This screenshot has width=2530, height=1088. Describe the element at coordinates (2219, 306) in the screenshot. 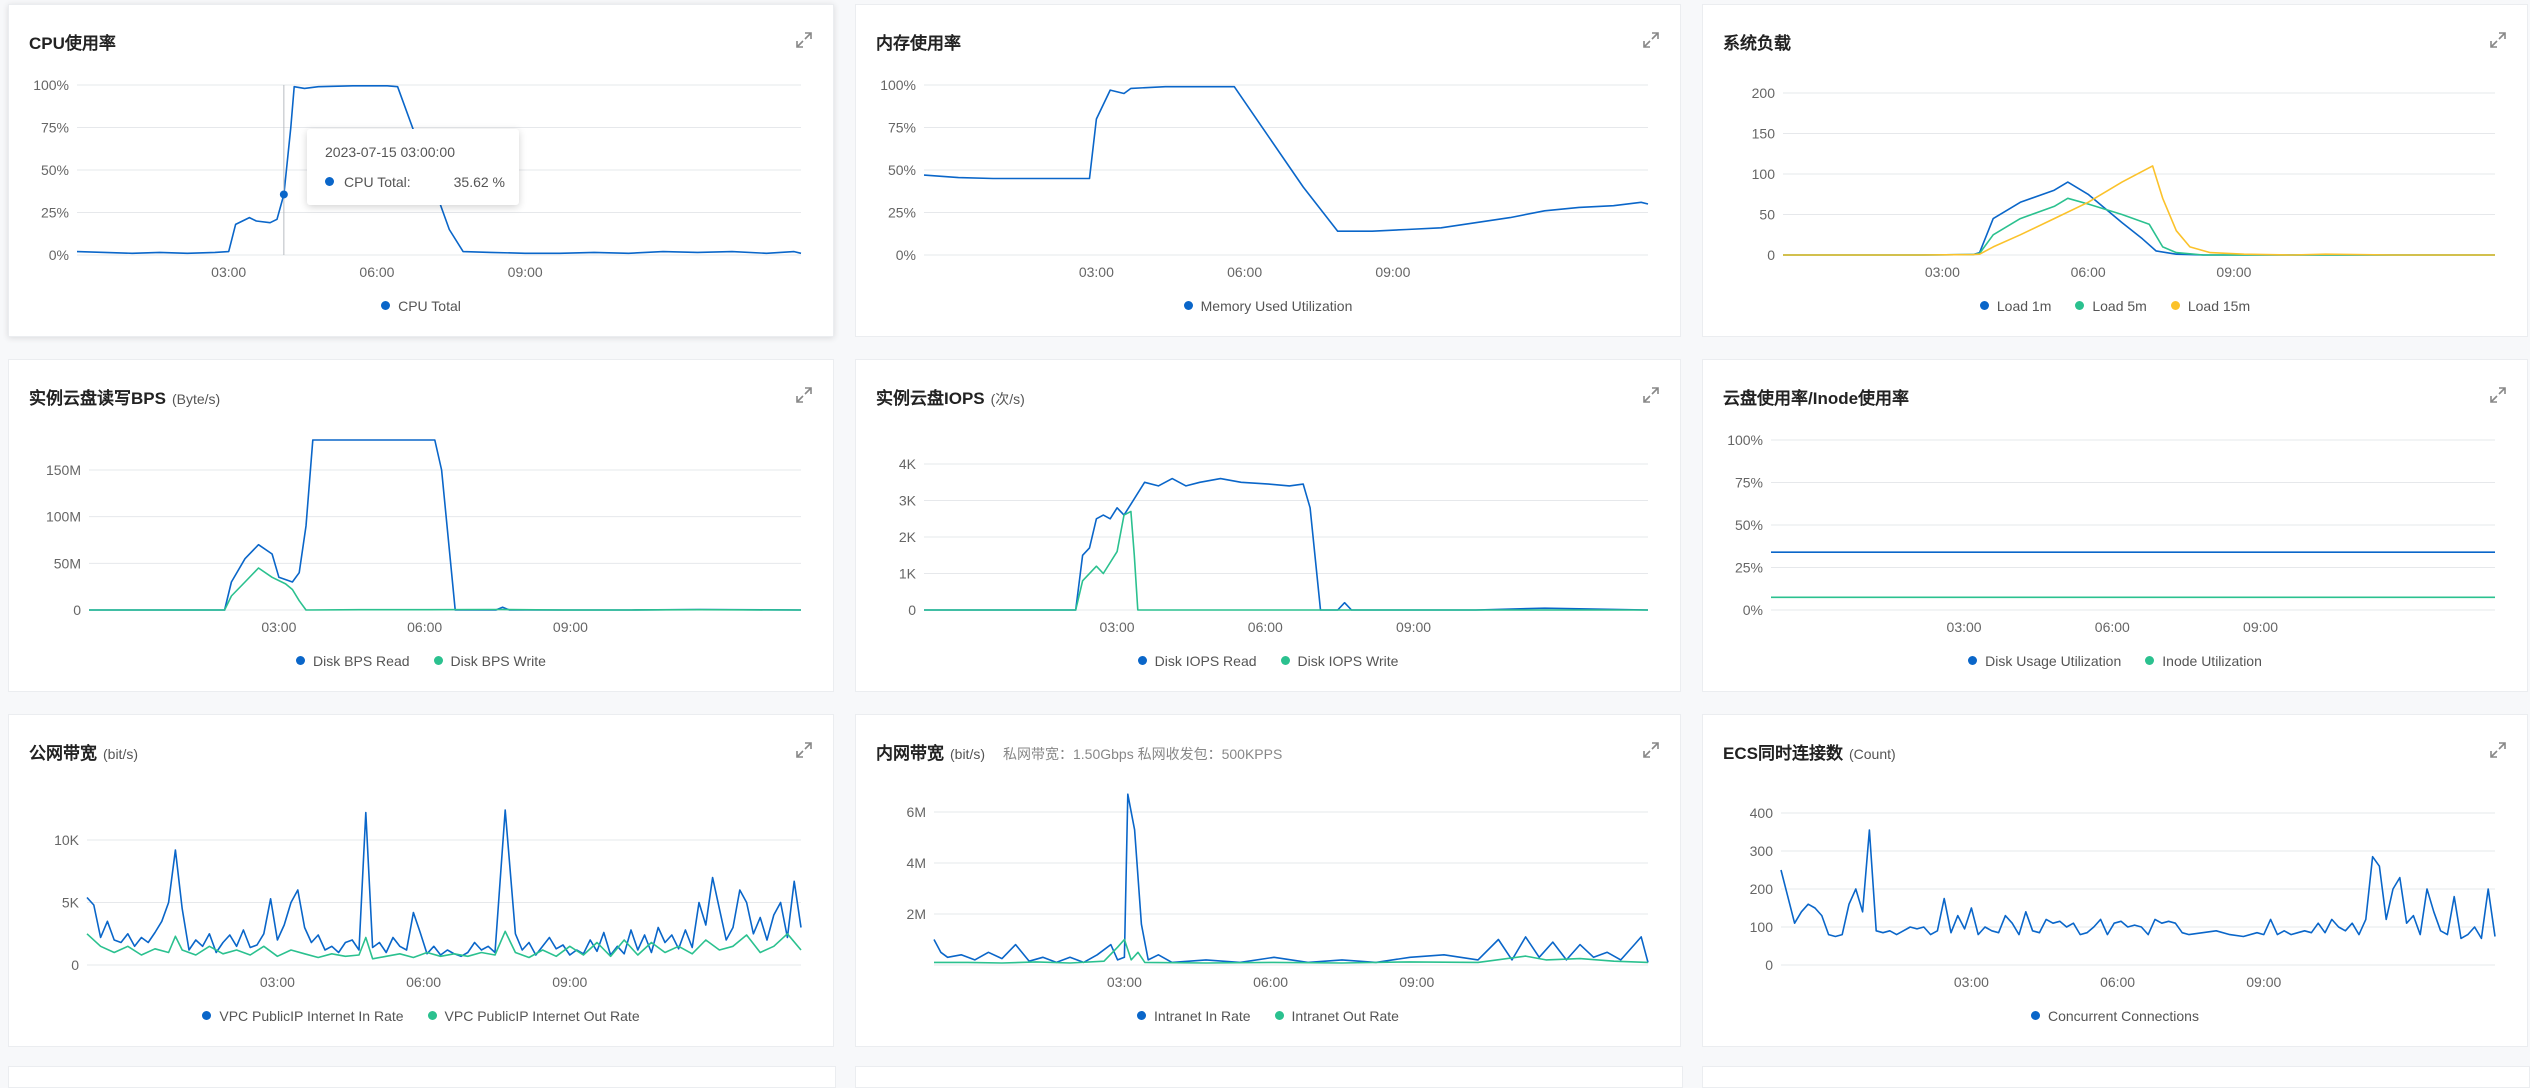

I see `legend-label: Load 15m` at that location.